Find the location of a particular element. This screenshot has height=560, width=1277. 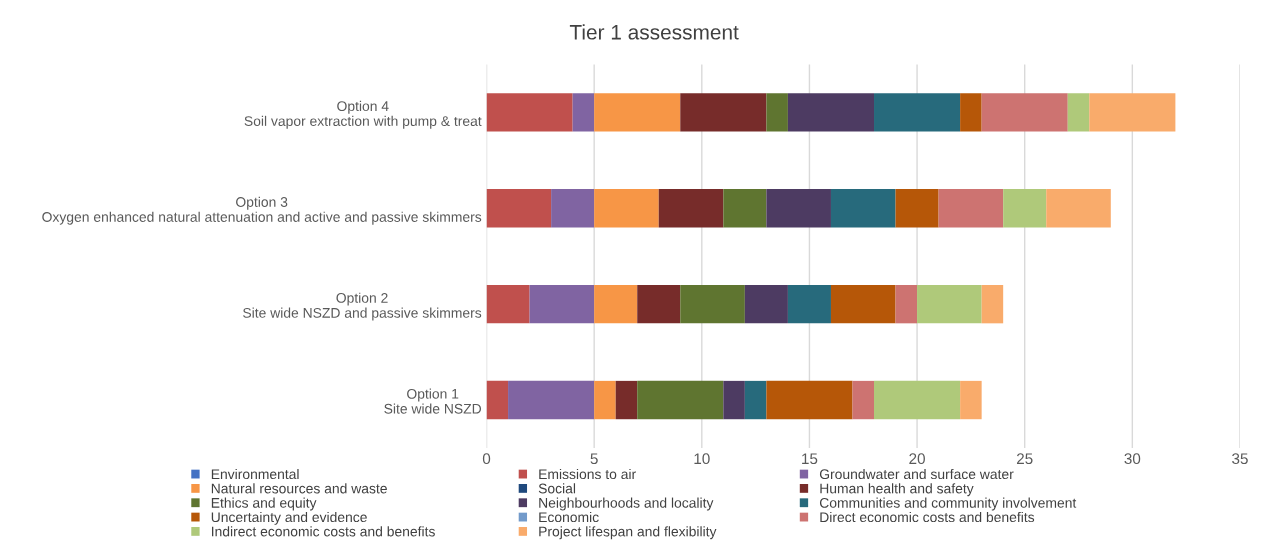

y-tick-label: Option 2 Site wide NSZD and passive skimmers is located at coordinates (362, 306).